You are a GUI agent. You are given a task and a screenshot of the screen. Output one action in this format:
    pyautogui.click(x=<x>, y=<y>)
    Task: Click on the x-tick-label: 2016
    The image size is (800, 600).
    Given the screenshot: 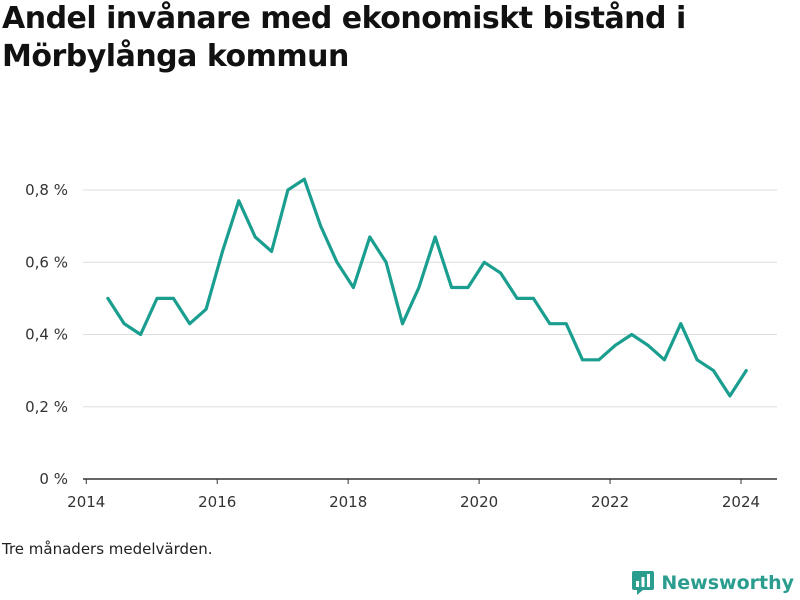 What is the action you would take?
    pyautogui.click(x=217, y=502)
    